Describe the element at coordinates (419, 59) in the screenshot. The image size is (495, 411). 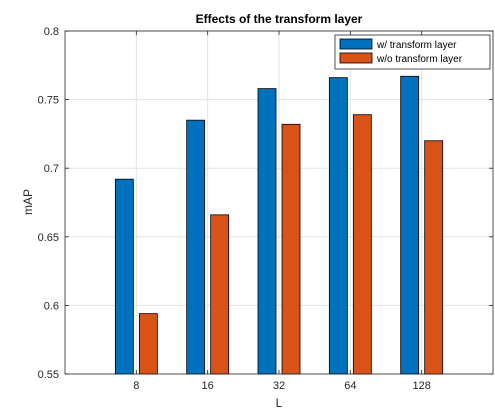
I see `legend-label: w/o transform layer` at that location.